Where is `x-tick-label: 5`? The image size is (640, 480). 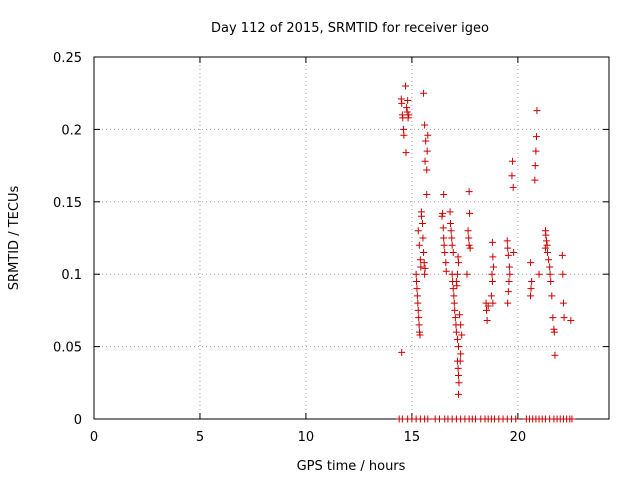
x-tick-label: 5 is located at coordinates (200, 437).